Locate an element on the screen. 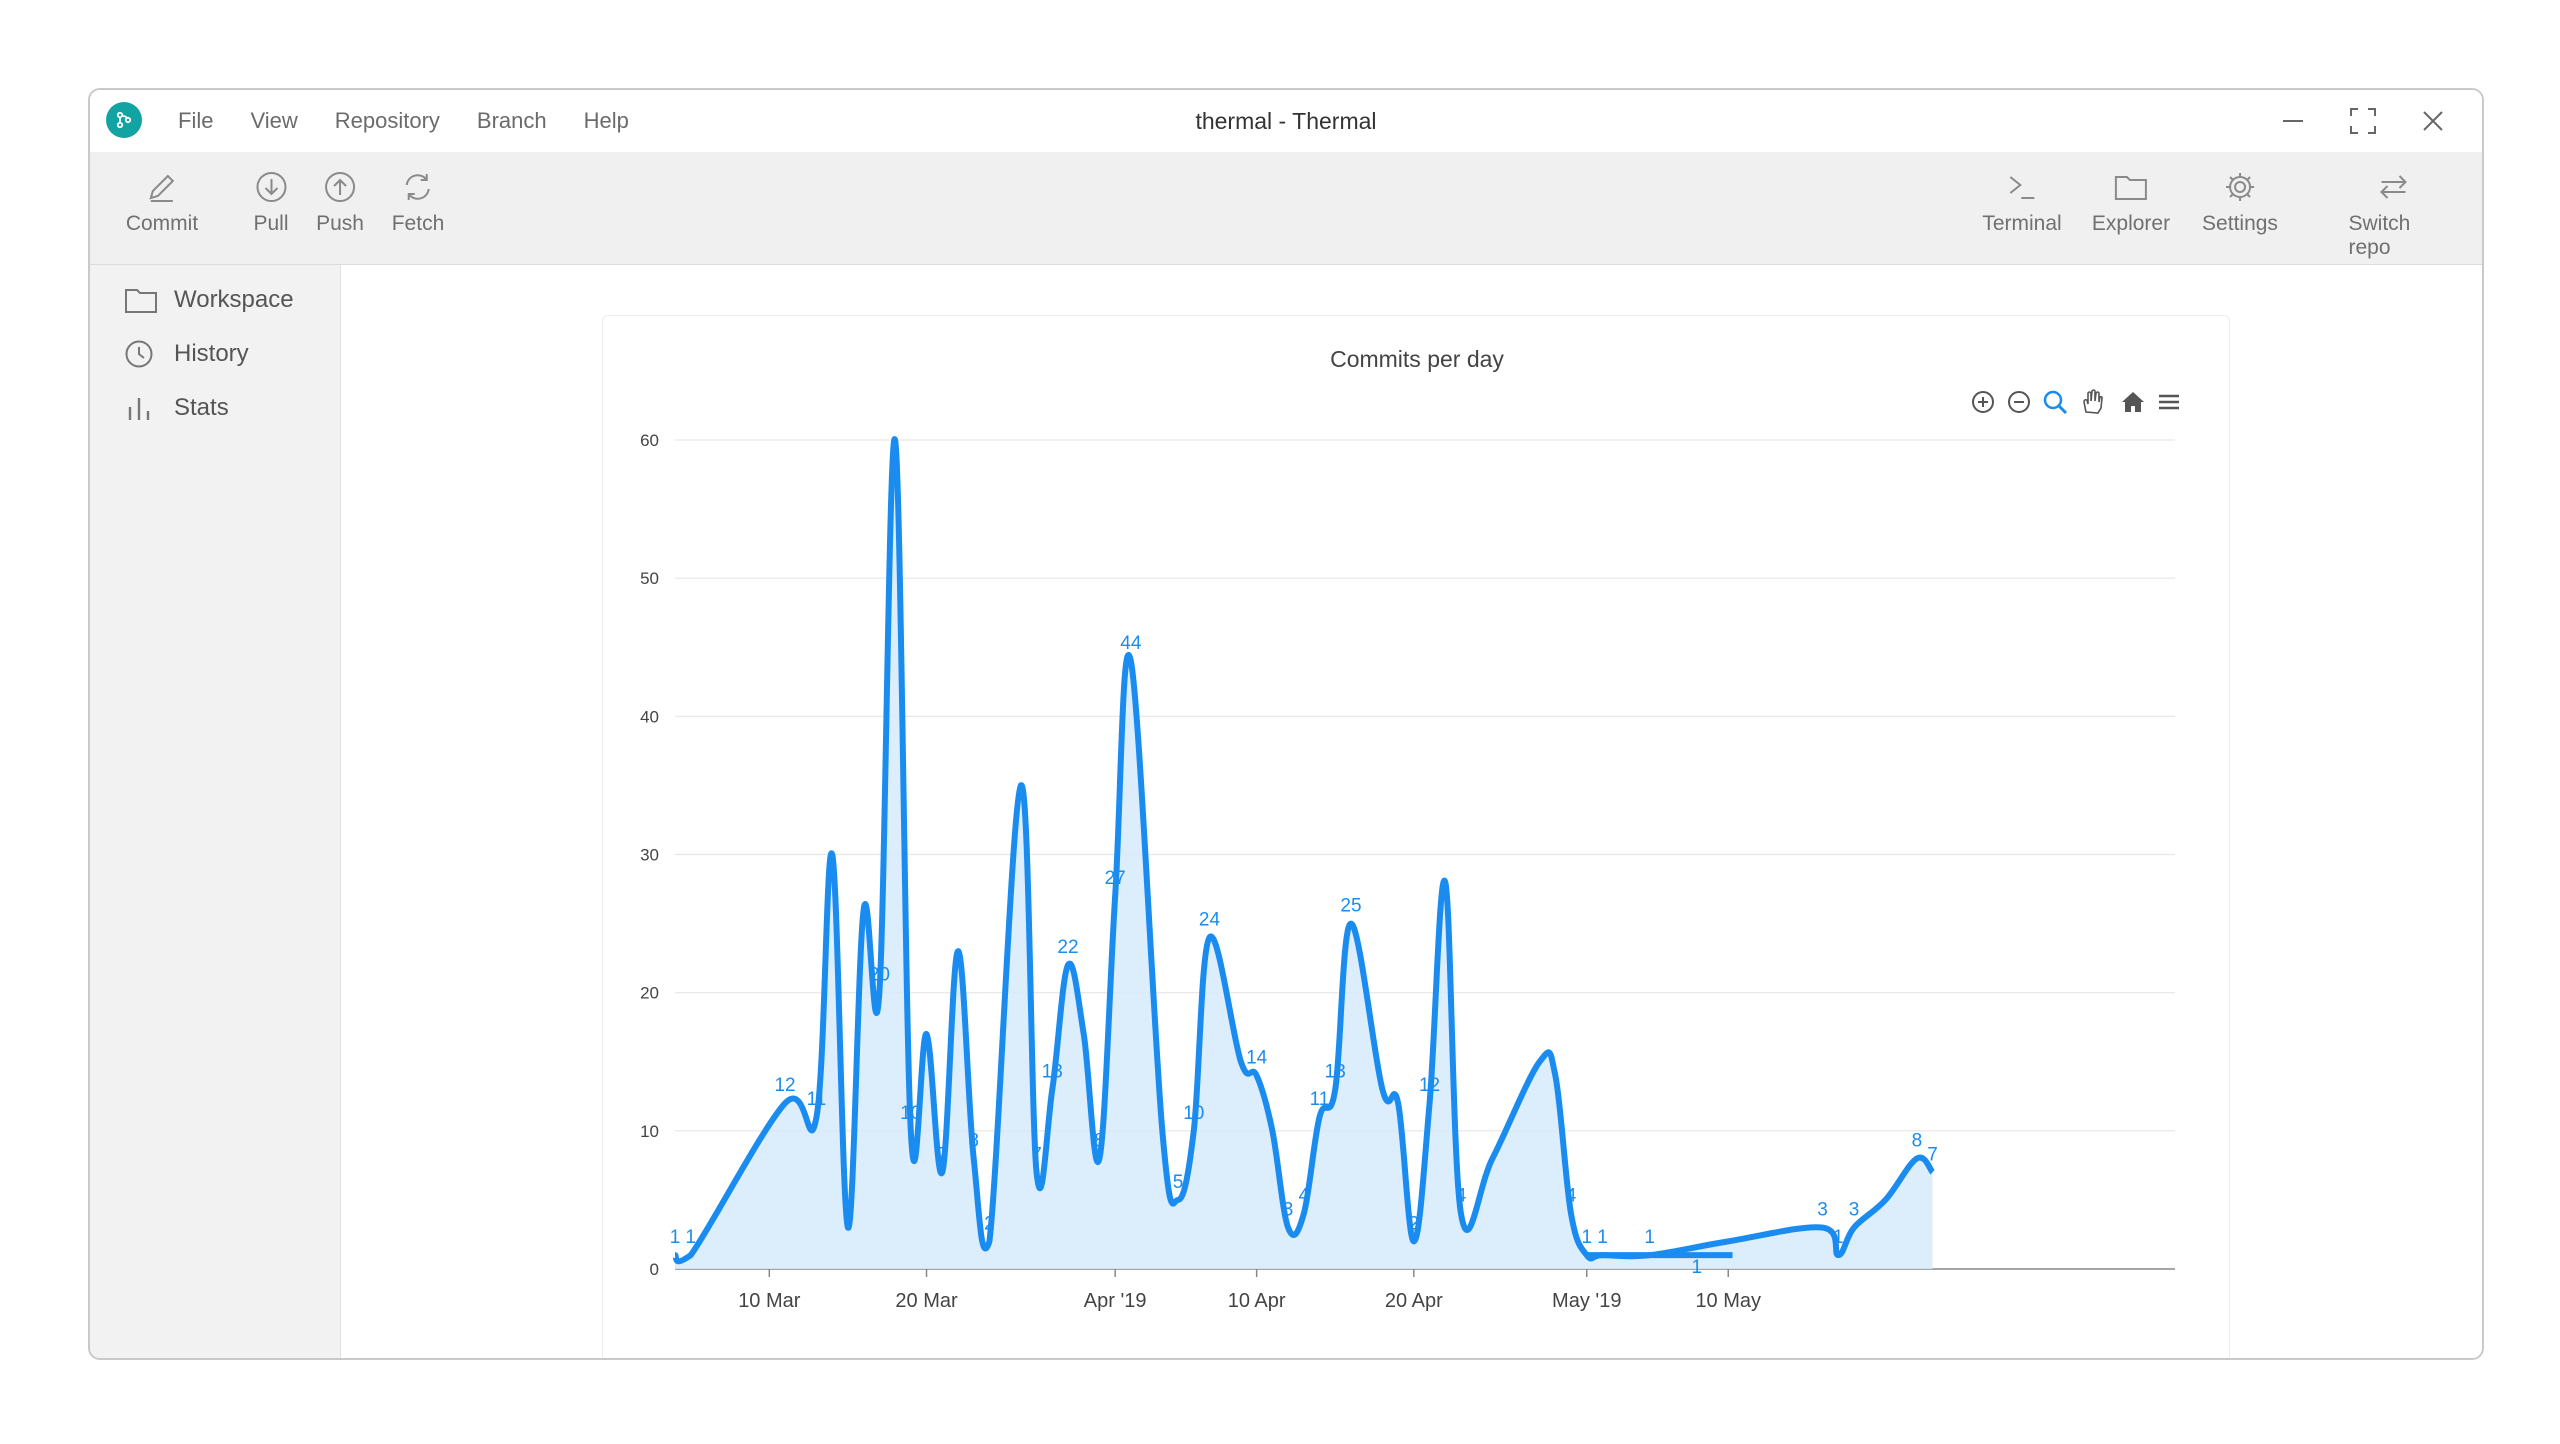 Image resolution: width=2560 pixels, height=1444 pixels. data-label: 22 is located at coordinates (1067, 947).